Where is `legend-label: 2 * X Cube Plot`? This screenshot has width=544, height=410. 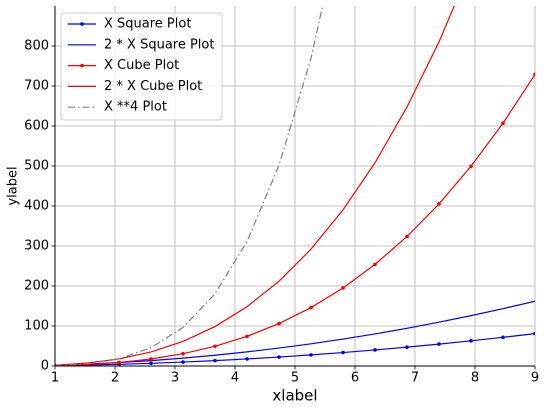
legend-label: 2 * X Cube Plot is located at coordinates (153, 86).